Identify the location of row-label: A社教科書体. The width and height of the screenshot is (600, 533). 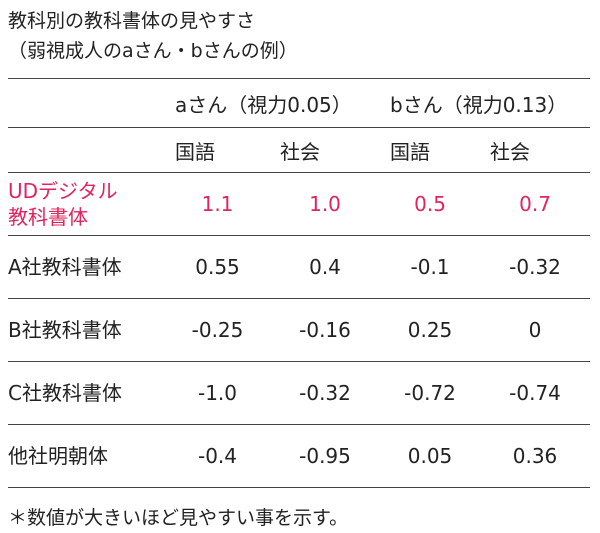
(86, 267).